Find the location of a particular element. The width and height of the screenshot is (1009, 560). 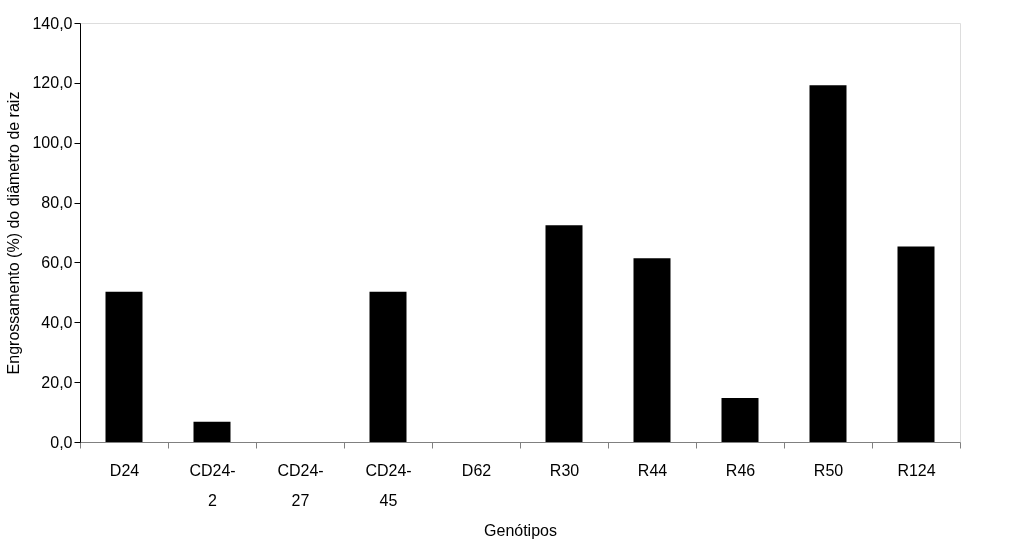

x-tick-label: R30 is located at coordinates (564, 470).